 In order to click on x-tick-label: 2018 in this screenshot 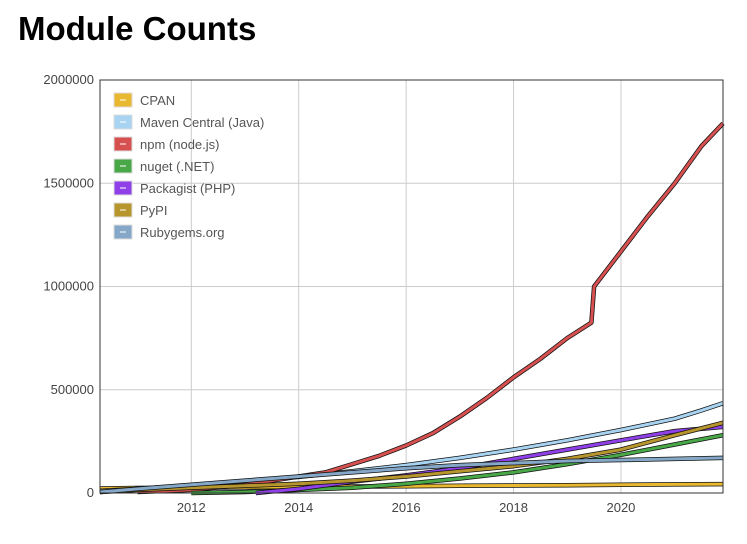, I will do `click(513, 507)`.